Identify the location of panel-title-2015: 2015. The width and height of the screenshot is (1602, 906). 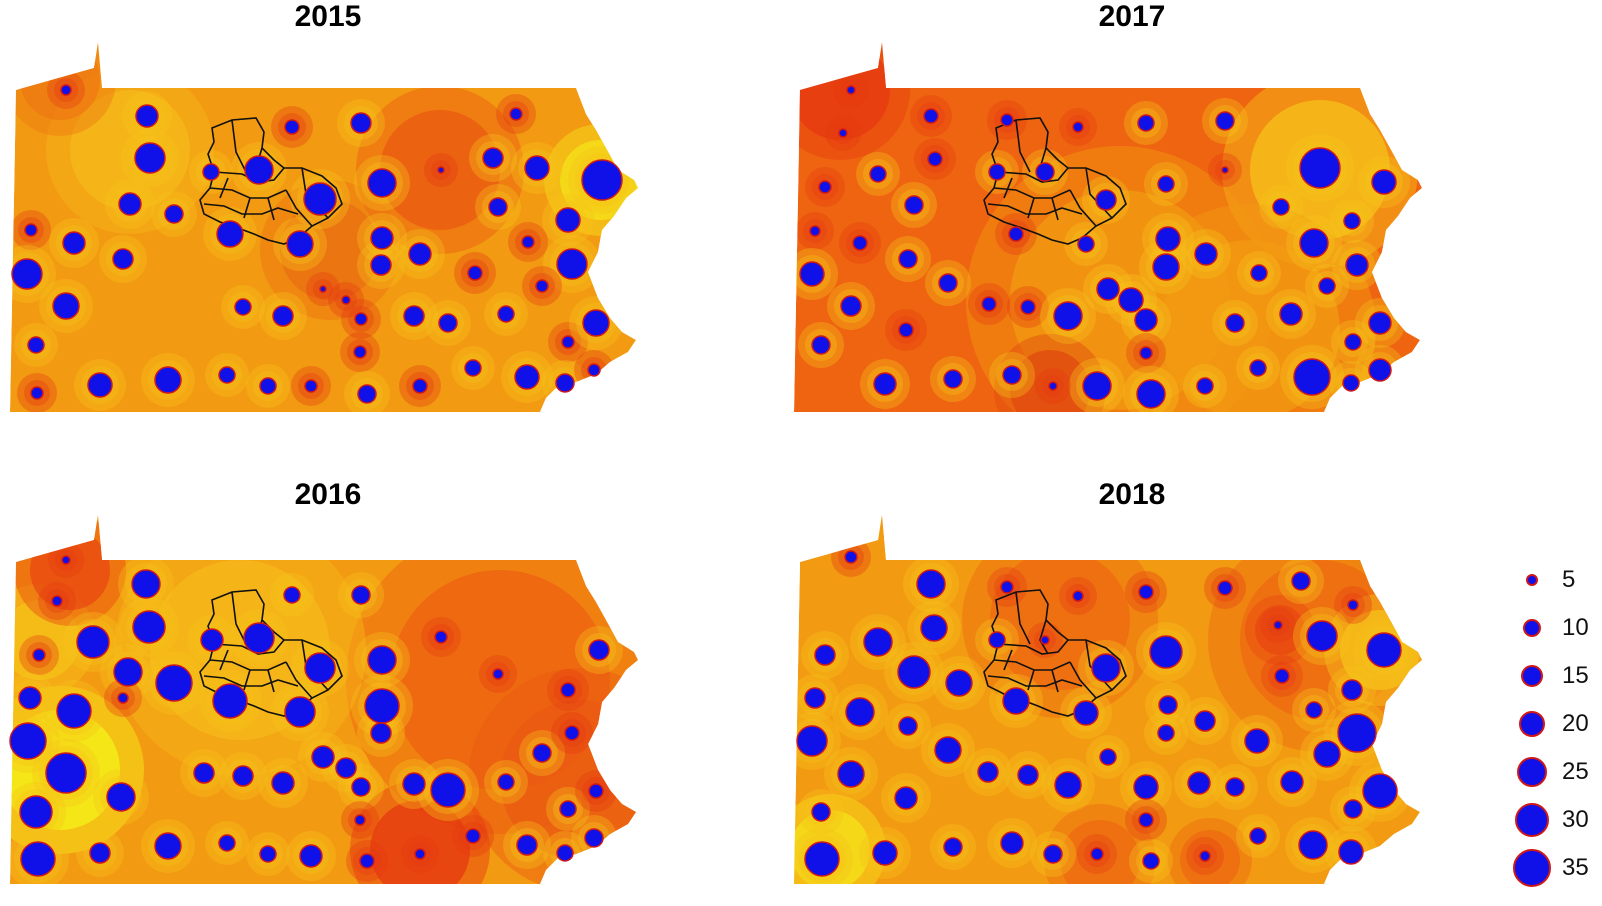
(328, 16).